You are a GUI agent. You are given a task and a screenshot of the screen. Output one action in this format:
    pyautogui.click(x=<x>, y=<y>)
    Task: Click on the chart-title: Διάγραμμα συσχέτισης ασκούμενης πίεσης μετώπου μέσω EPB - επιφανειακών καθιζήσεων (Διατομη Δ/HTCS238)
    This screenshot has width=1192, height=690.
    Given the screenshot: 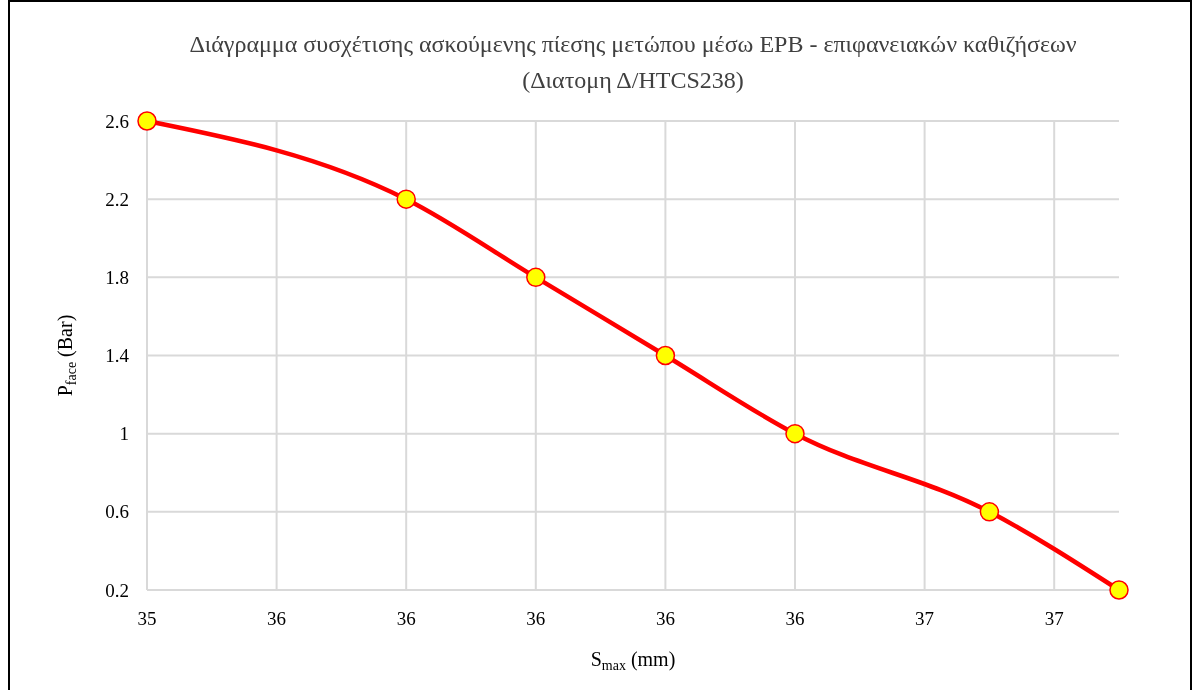 What is the action you would take?
    pyautogui.click(x=633, y=62)
    